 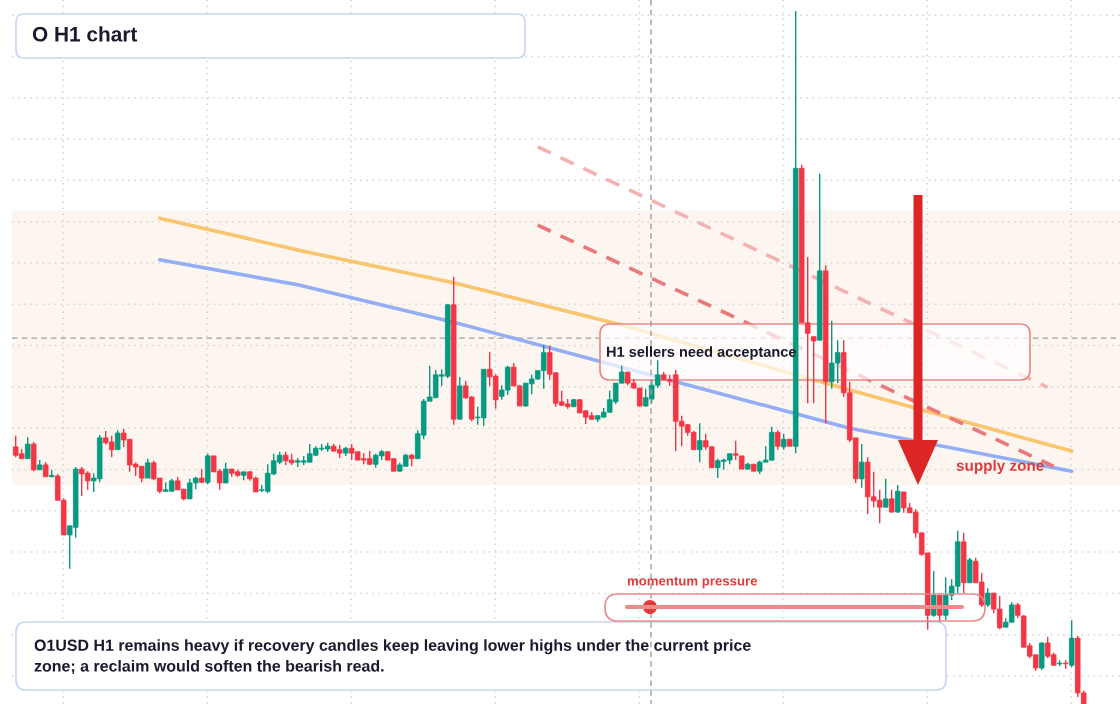 What do you see at coordinates (392, 656) in the screenshot?
I see `annotation: O1USD H1 remains heavy if recovery candles keep leaving lower highs under the current price zone; a reclaim would soften the bearish read.` at bounding box center [392, 656].